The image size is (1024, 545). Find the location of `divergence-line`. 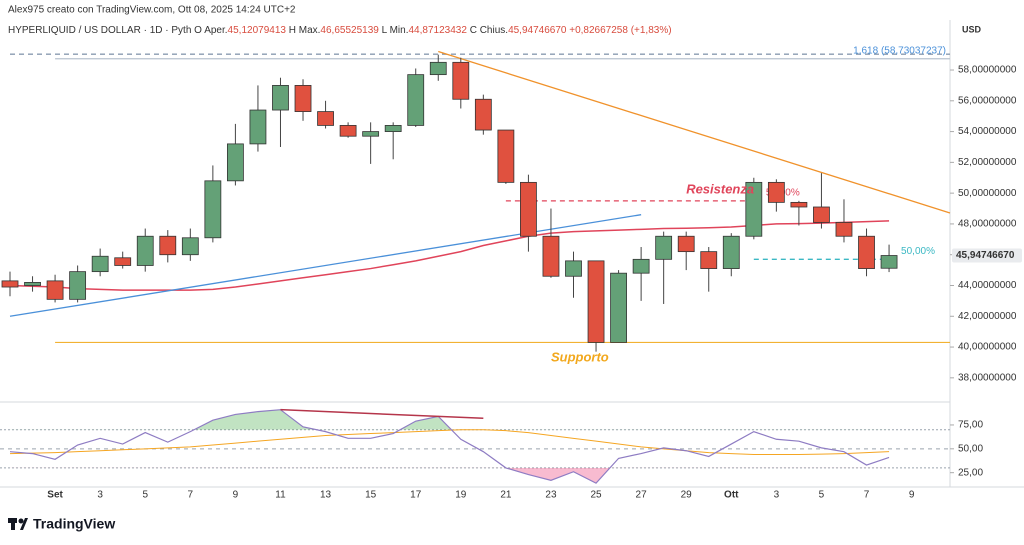

divergence-line is located at coordinates (382, 414).